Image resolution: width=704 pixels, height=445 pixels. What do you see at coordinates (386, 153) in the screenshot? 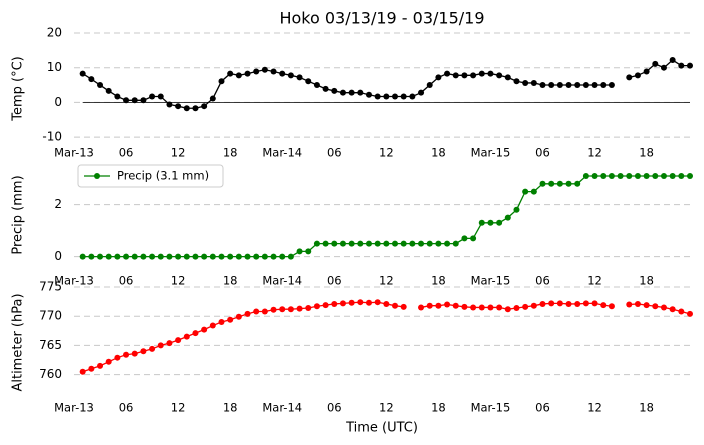
I see `x-tick-label: 12` at bounding box center [386, 153].